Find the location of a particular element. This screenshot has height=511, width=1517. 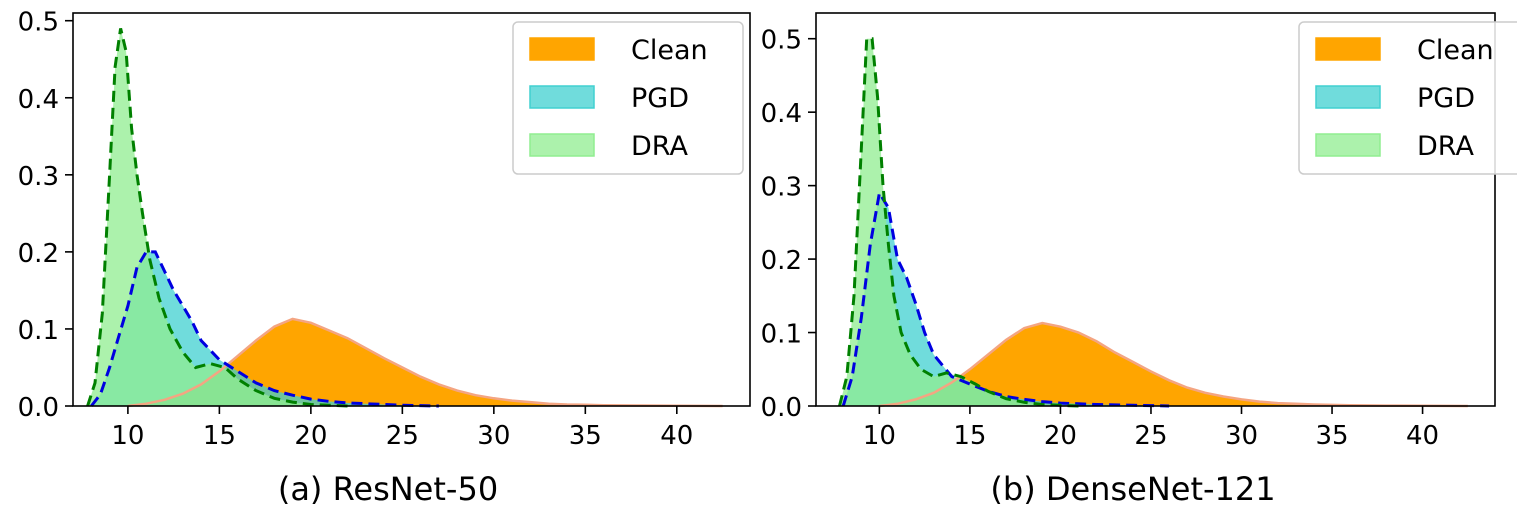

series-line-pgd is located at coordinates (1005, 298).